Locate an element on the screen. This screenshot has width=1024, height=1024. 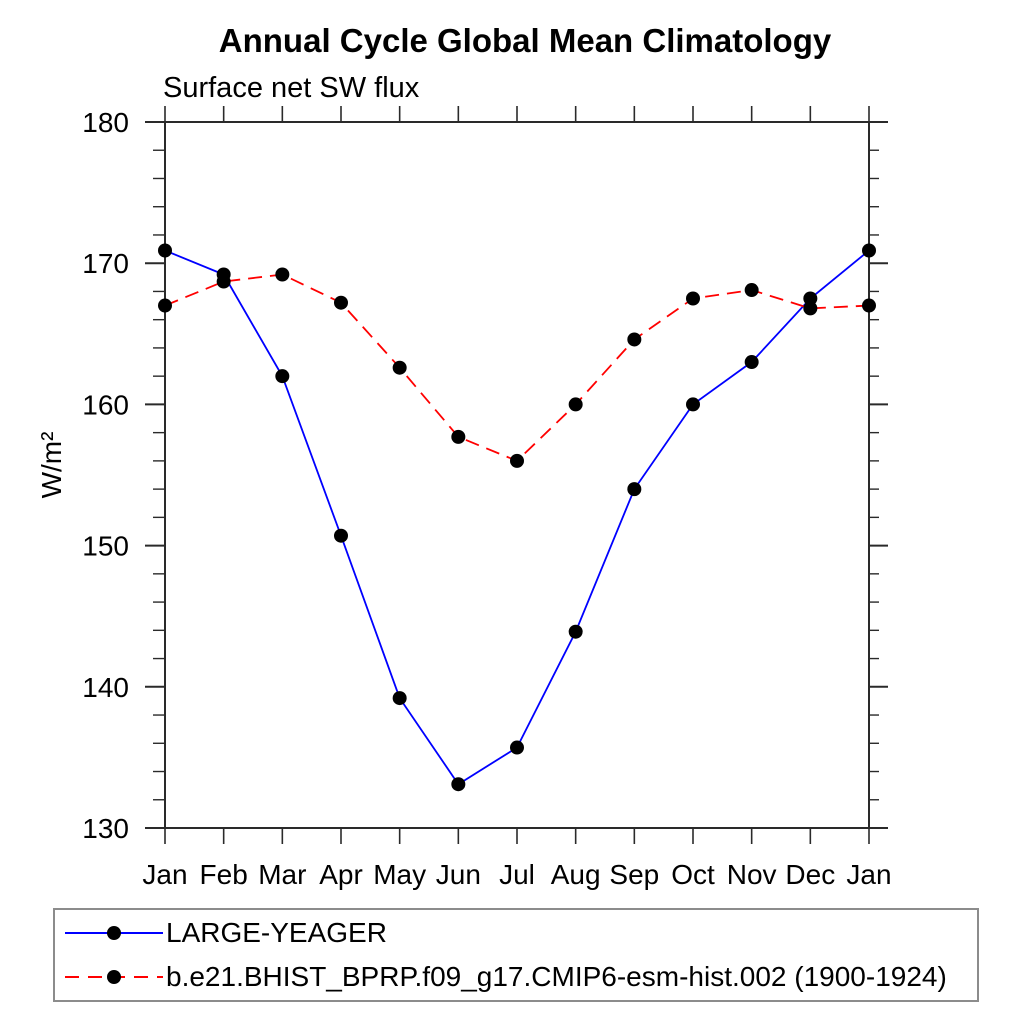
x-tick-label: Jun is located at coordinates (458, 874).